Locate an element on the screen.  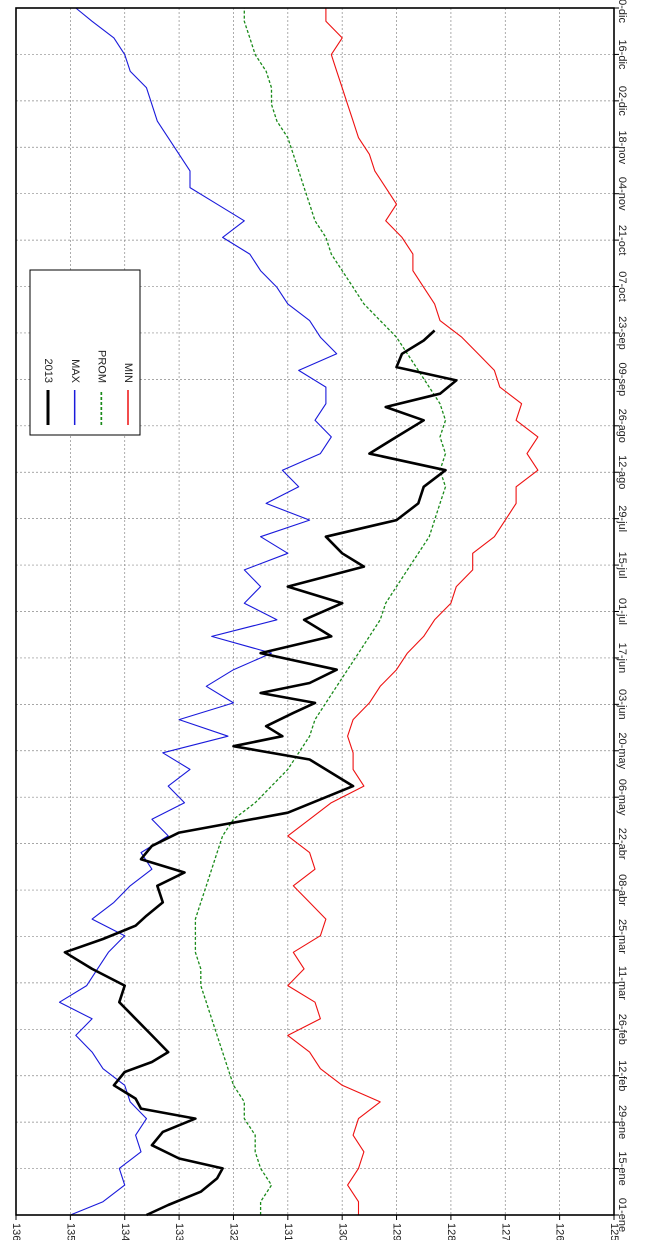
x-tick-label: 09-sep is located at coordinates (622, 380).